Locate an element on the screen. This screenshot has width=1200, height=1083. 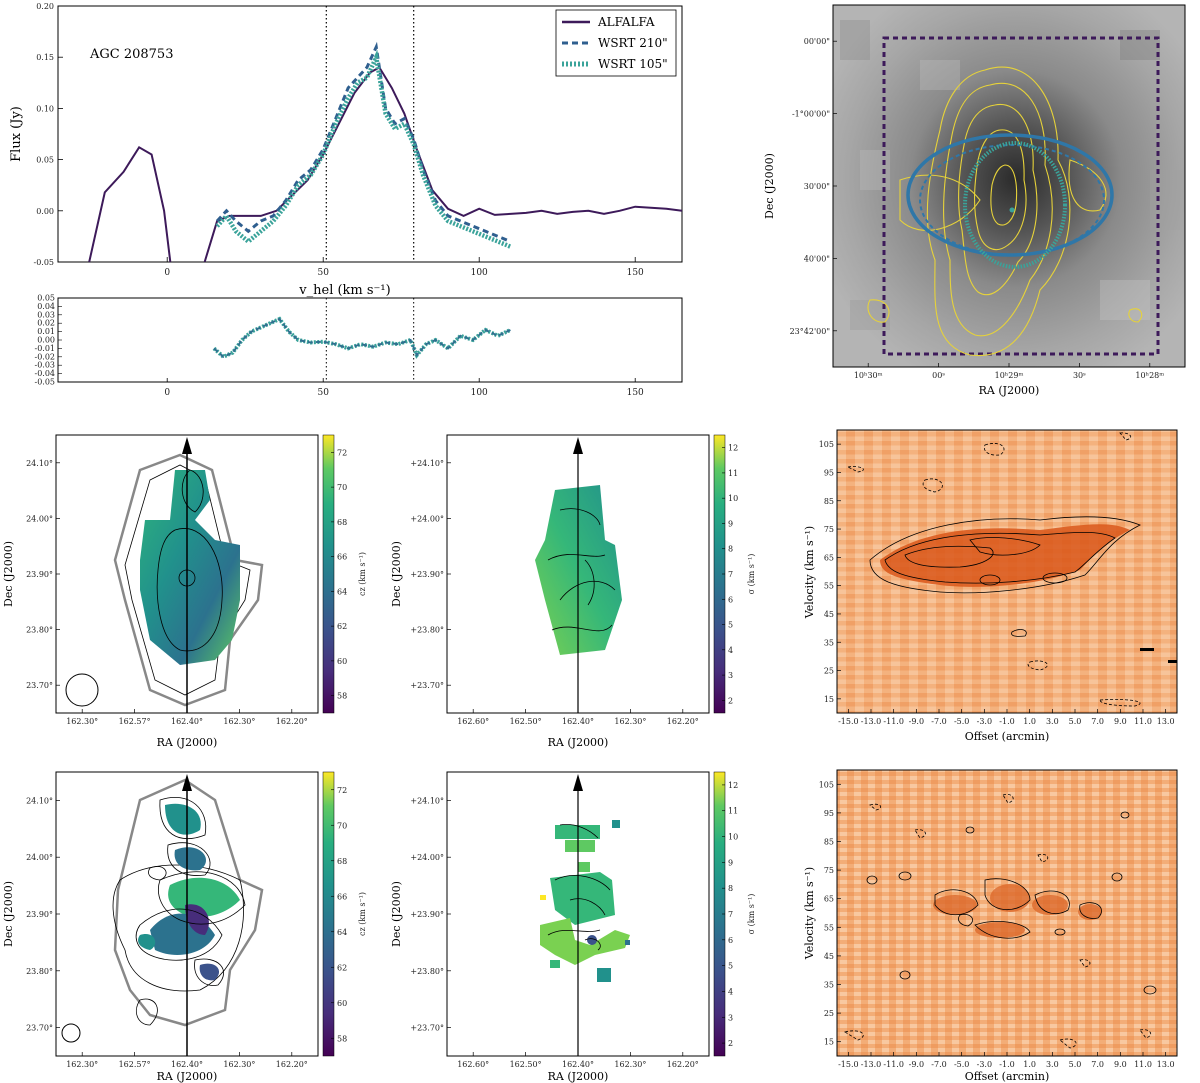
velfield-bottom-ylabel: Dec (J2000) is located at coordinates (8, 914).